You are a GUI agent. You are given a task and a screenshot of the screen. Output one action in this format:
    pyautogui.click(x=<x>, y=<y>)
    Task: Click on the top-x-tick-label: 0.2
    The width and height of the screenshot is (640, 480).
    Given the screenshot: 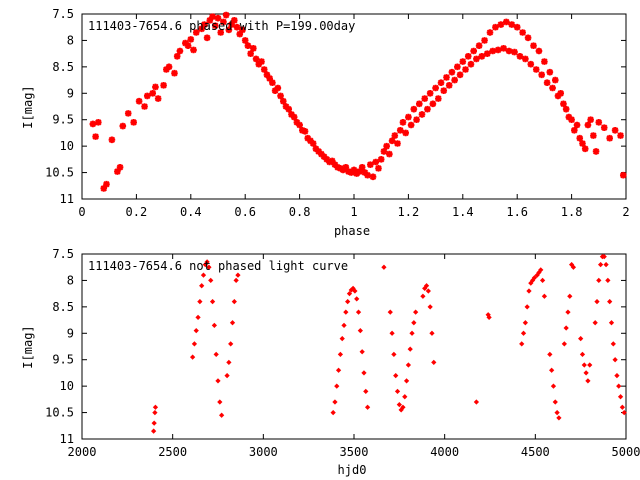 What is the action you would take?
    pyautogui.click(x=137, y=212)
    